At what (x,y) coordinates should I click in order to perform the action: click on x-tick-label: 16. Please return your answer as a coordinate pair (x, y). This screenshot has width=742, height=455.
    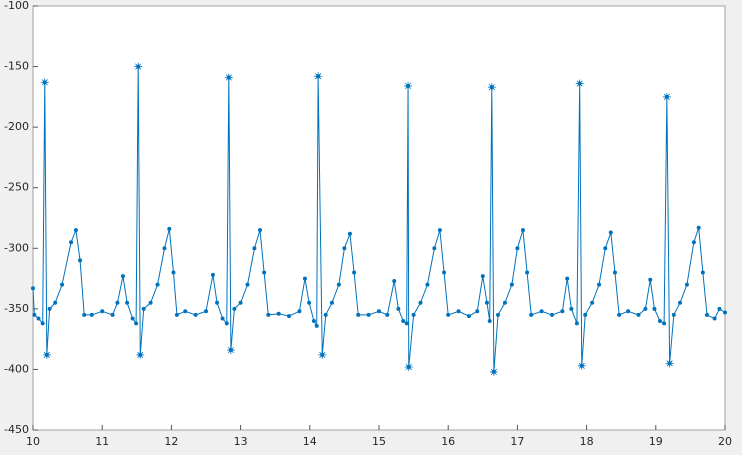
    Looking at the image, I should click on (448, 441).